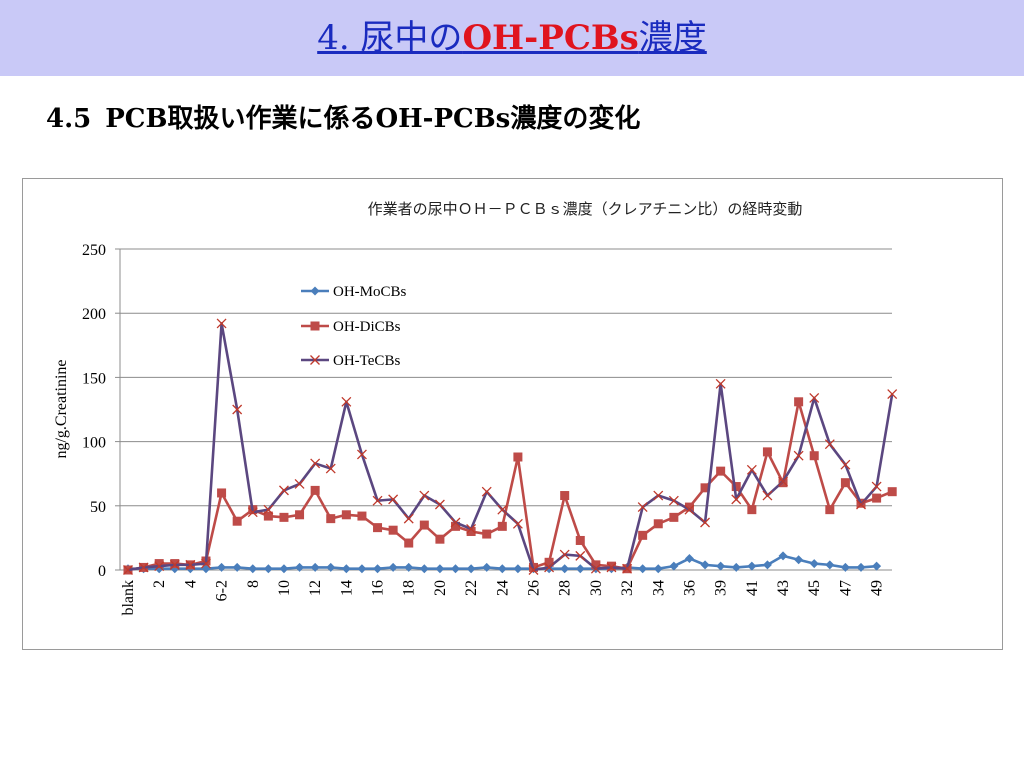  I want to click on x-tick-label: 6-2, so click(222, 590).